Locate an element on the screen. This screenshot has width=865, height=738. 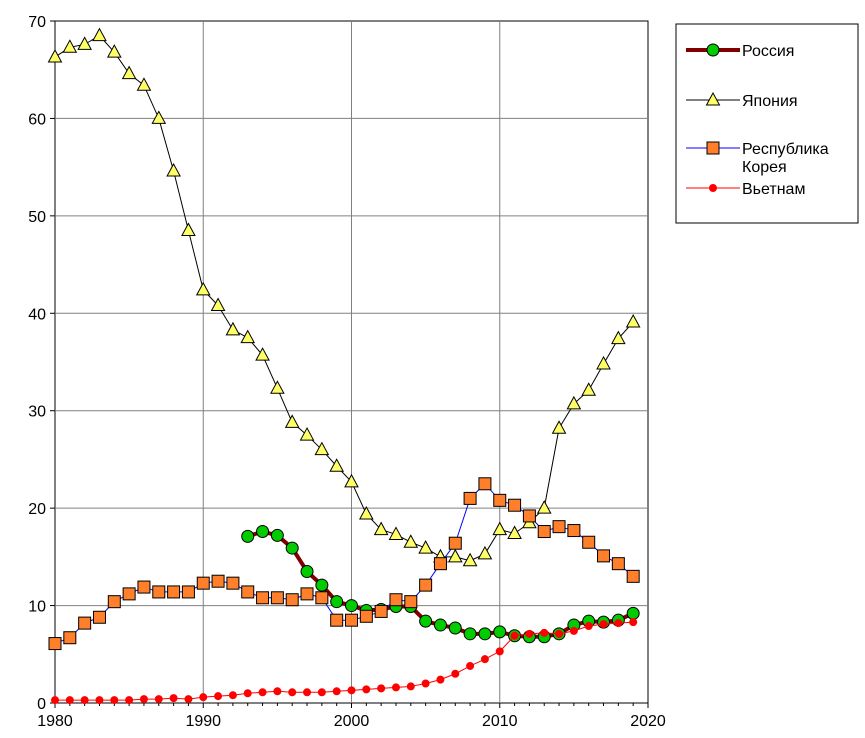
legend-label: Вьетнам is located at coordinates (773, 189).